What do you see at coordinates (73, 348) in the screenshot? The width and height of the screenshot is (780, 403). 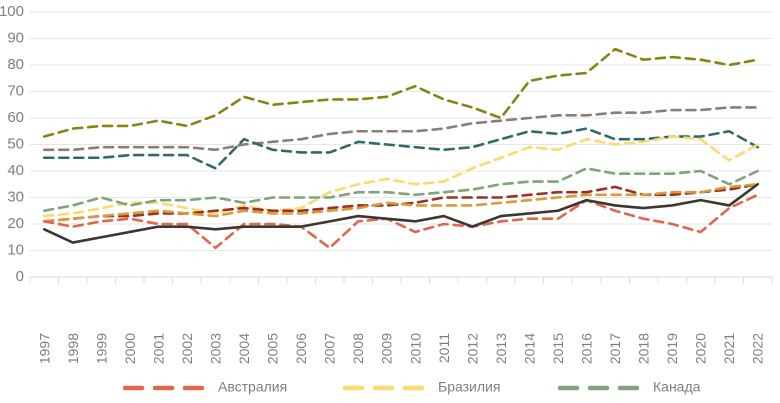 I see `x-tick-label-1998: 1998` at bounding box center [73, 348].